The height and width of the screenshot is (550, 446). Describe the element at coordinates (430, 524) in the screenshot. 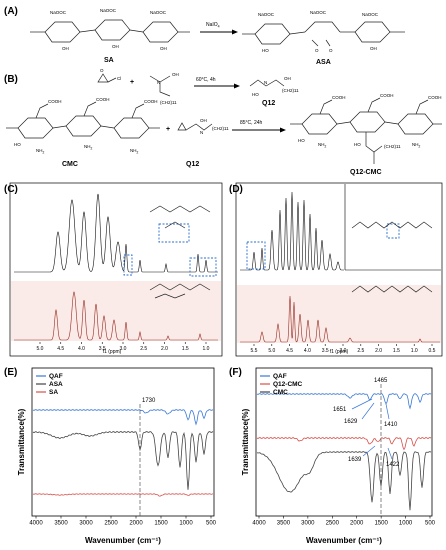

I see `ticksF-label: 500` at that location.